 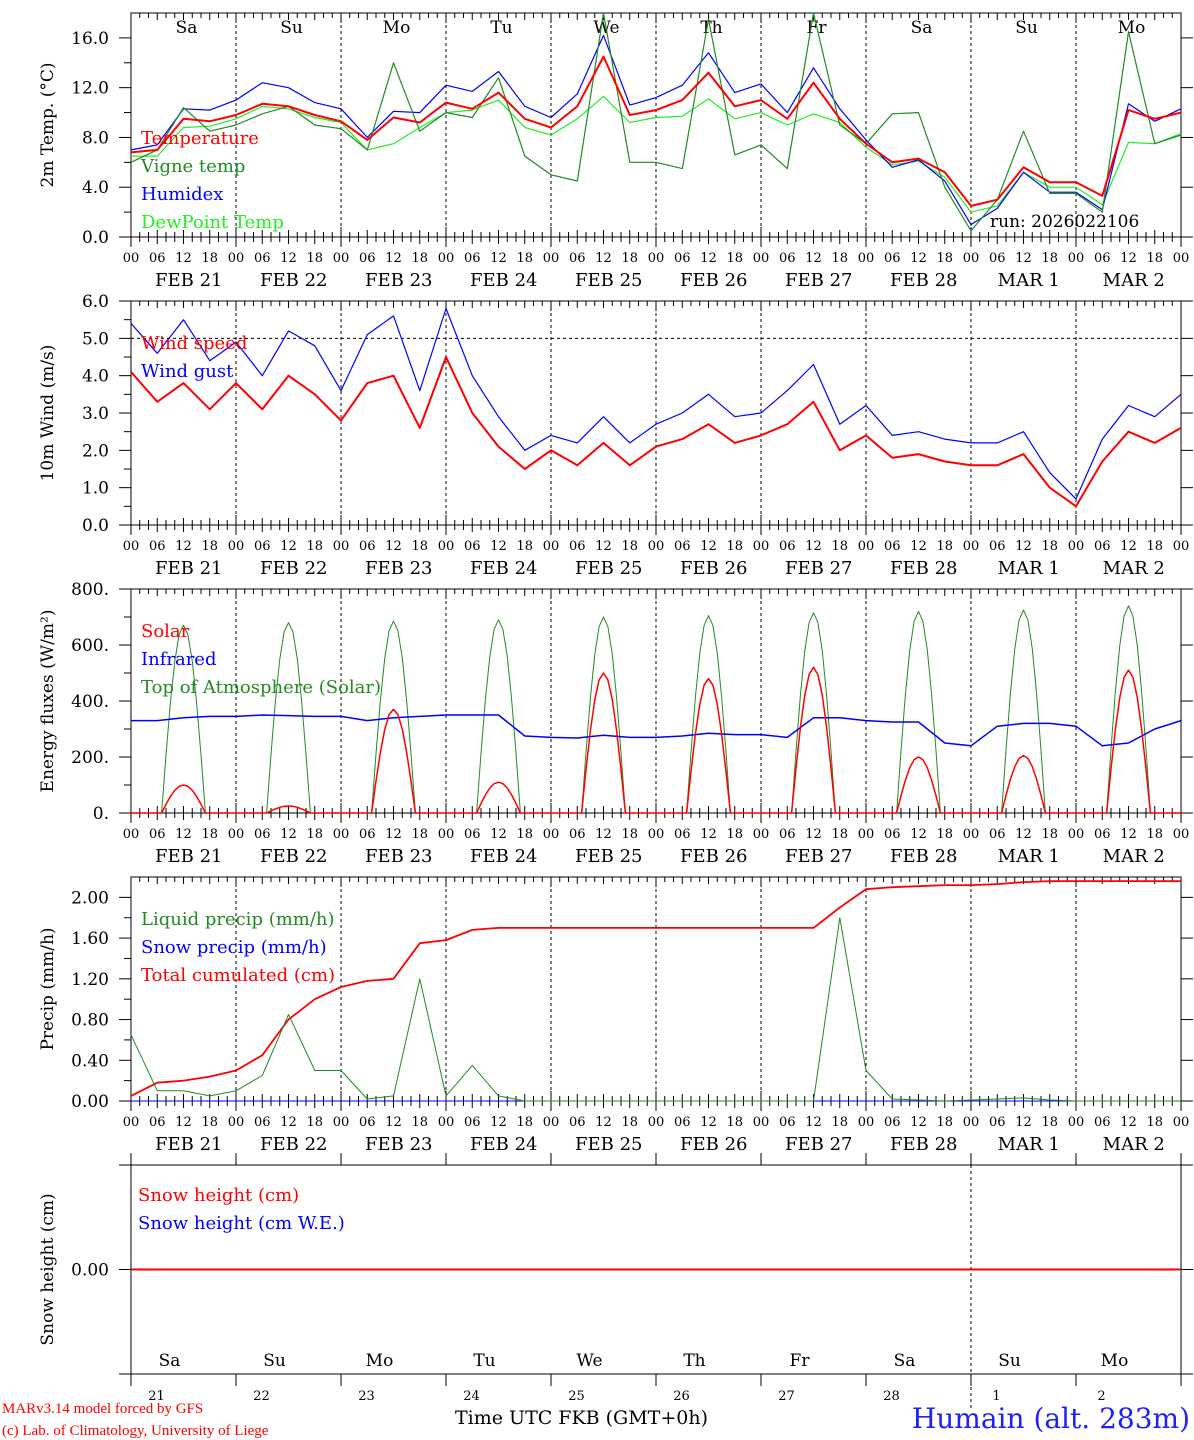 I want to click on y-tick-label: 3.0, so click(x=95, y=414).